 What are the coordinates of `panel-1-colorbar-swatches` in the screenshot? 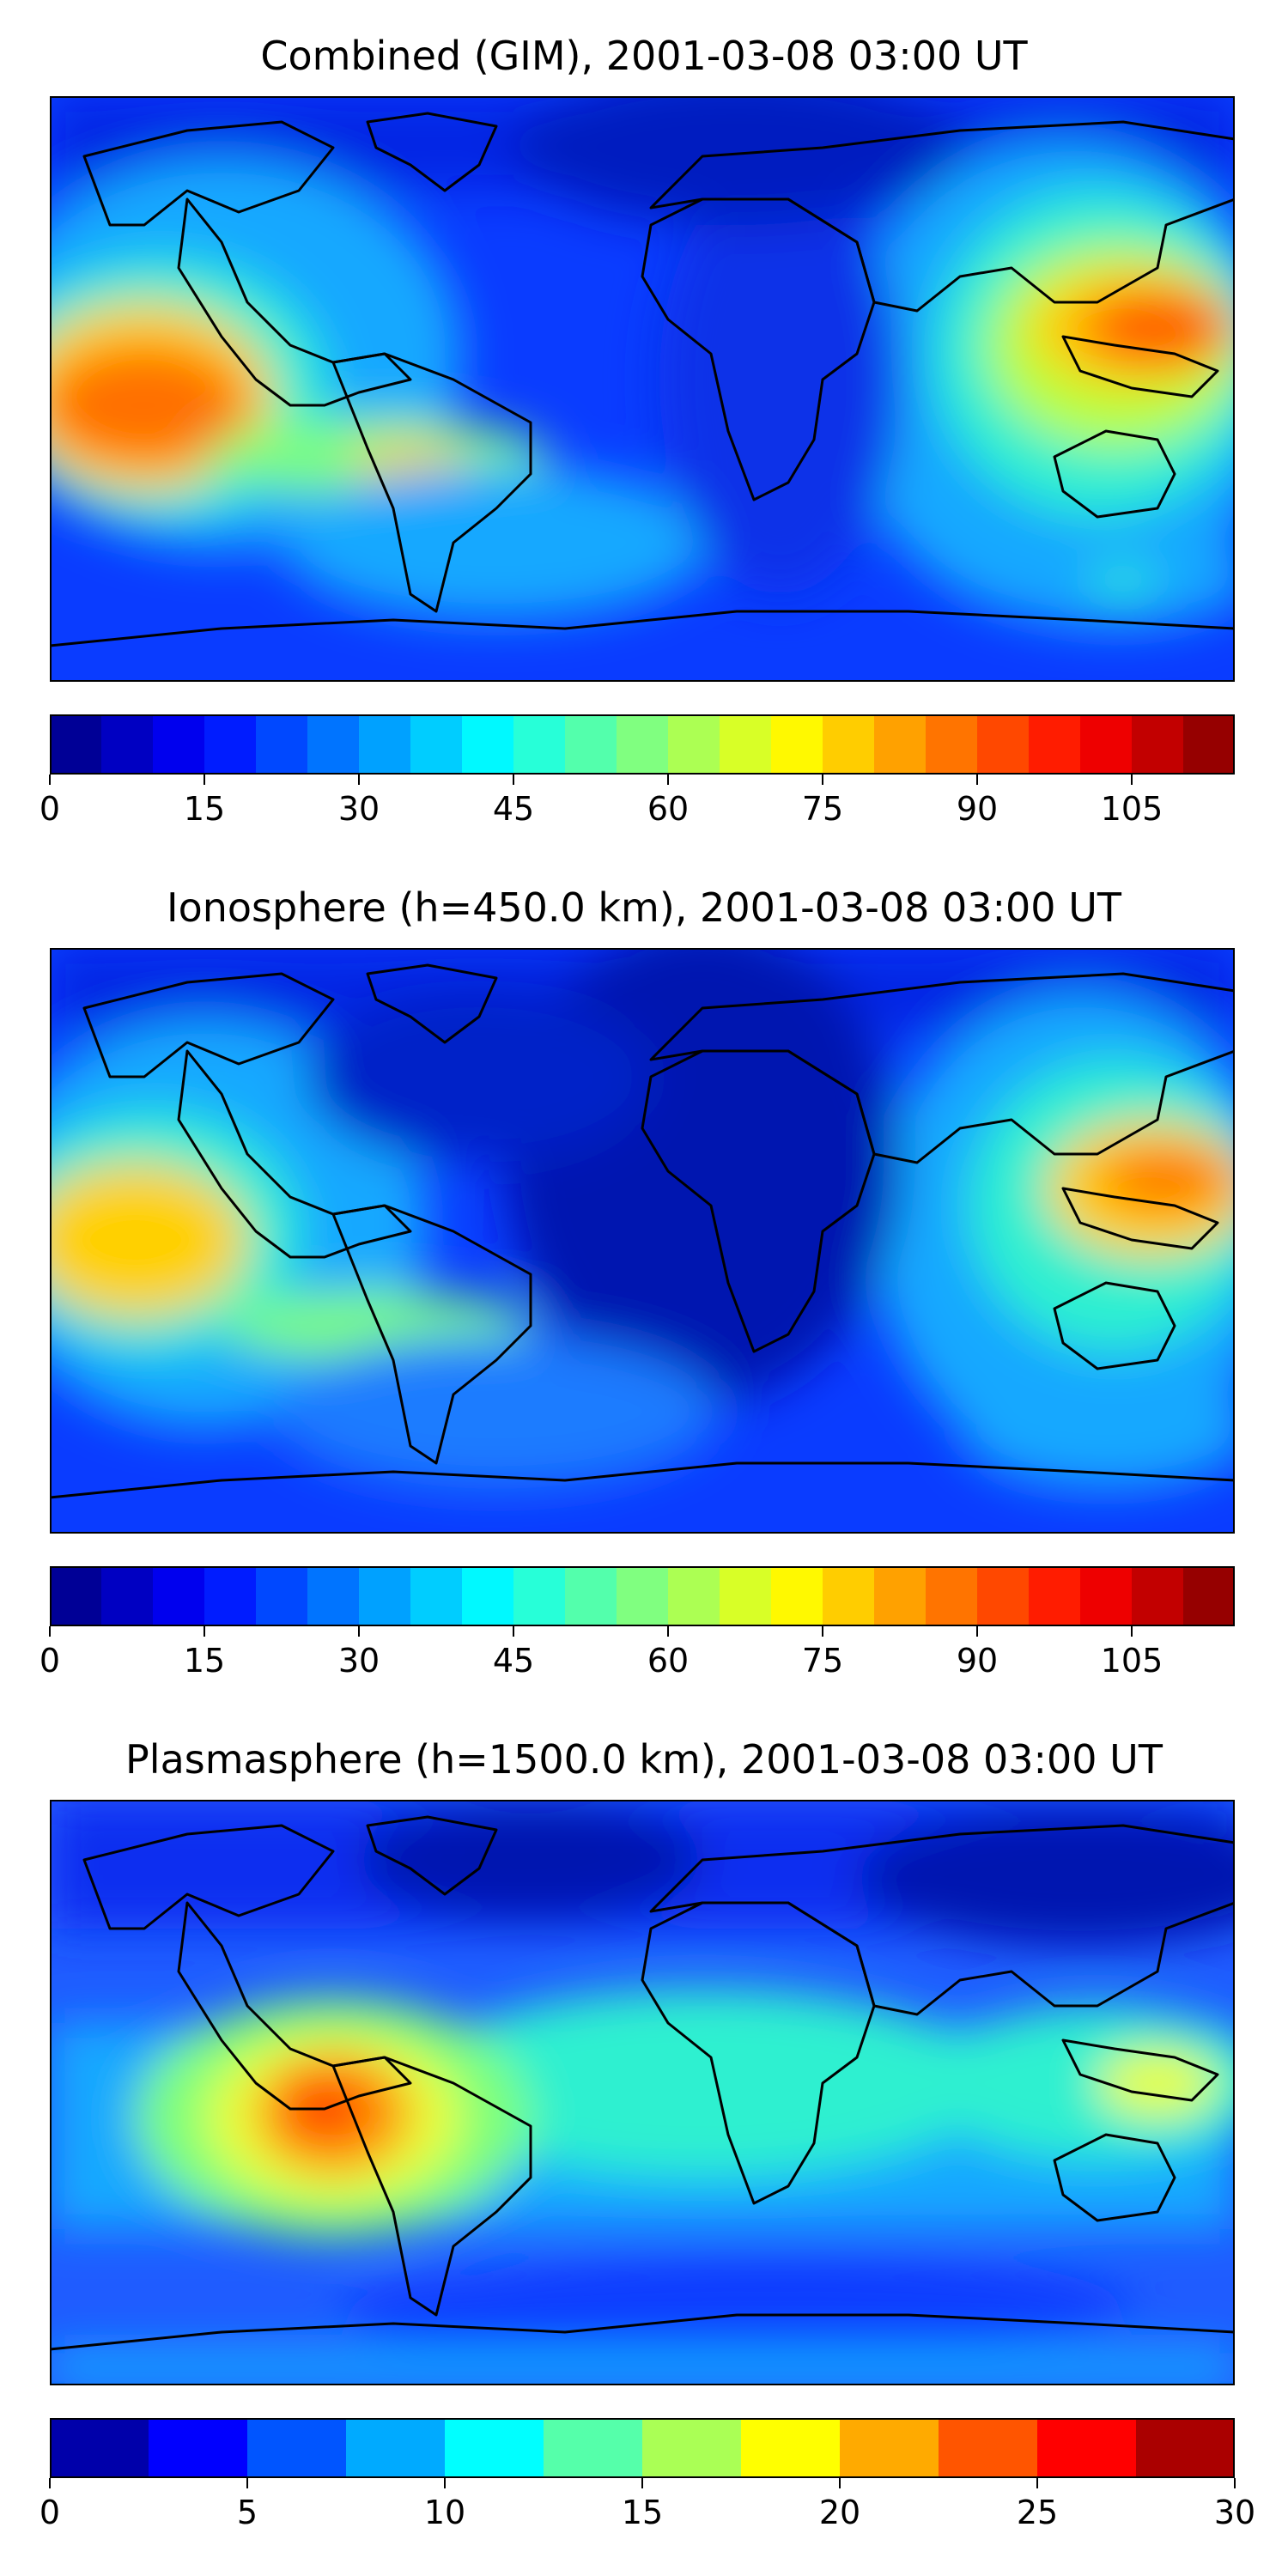 It's located at (642, 744).